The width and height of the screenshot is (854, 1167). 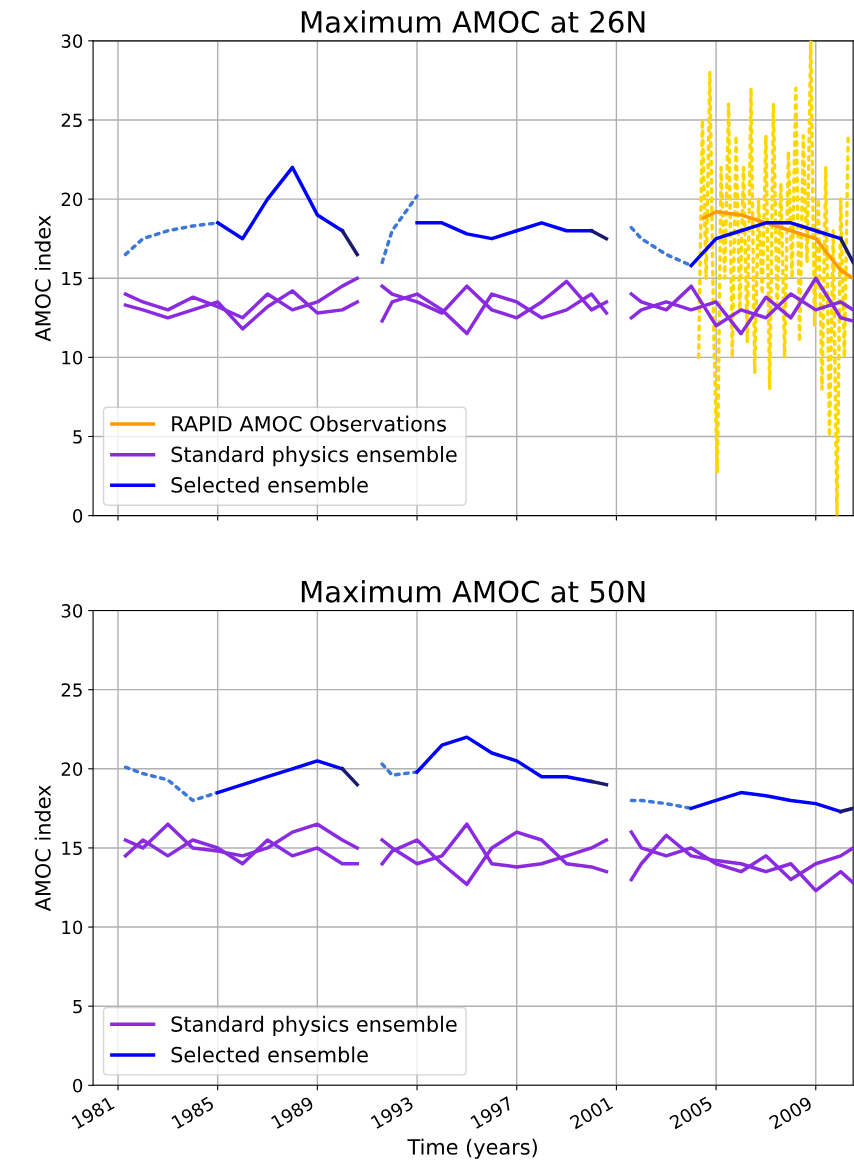 I want to click on chart-title: Maximum AMOC at 50N, so click(x=473, y=591).